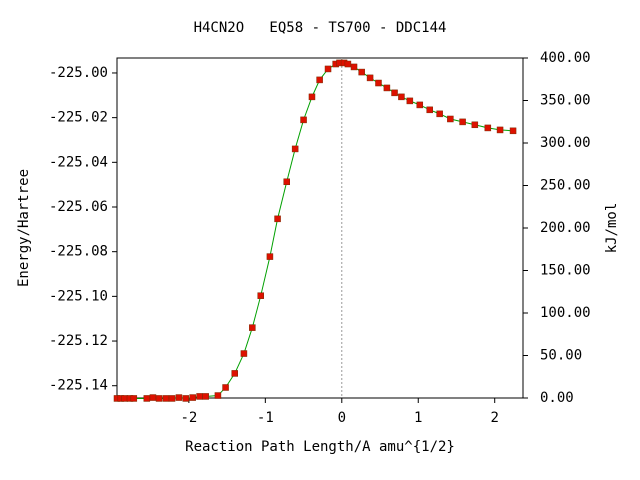 The width and height of the screenshot is (640, 480). Describe the element at coordinates (612, 228) in the screenshot. I see `y2-axis-label: kJ/mol` at that location.